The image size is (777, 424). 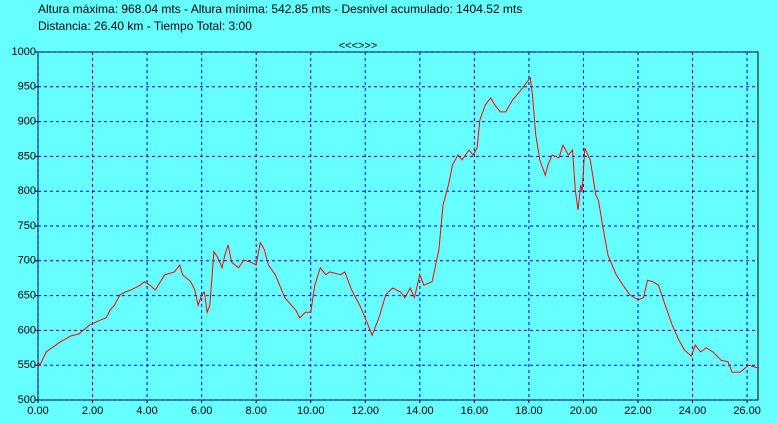 What do you see at coordinates (420, 411) in the screenshot?
I see `x-tick-label: 14.00` at bounding box center [420, 411].